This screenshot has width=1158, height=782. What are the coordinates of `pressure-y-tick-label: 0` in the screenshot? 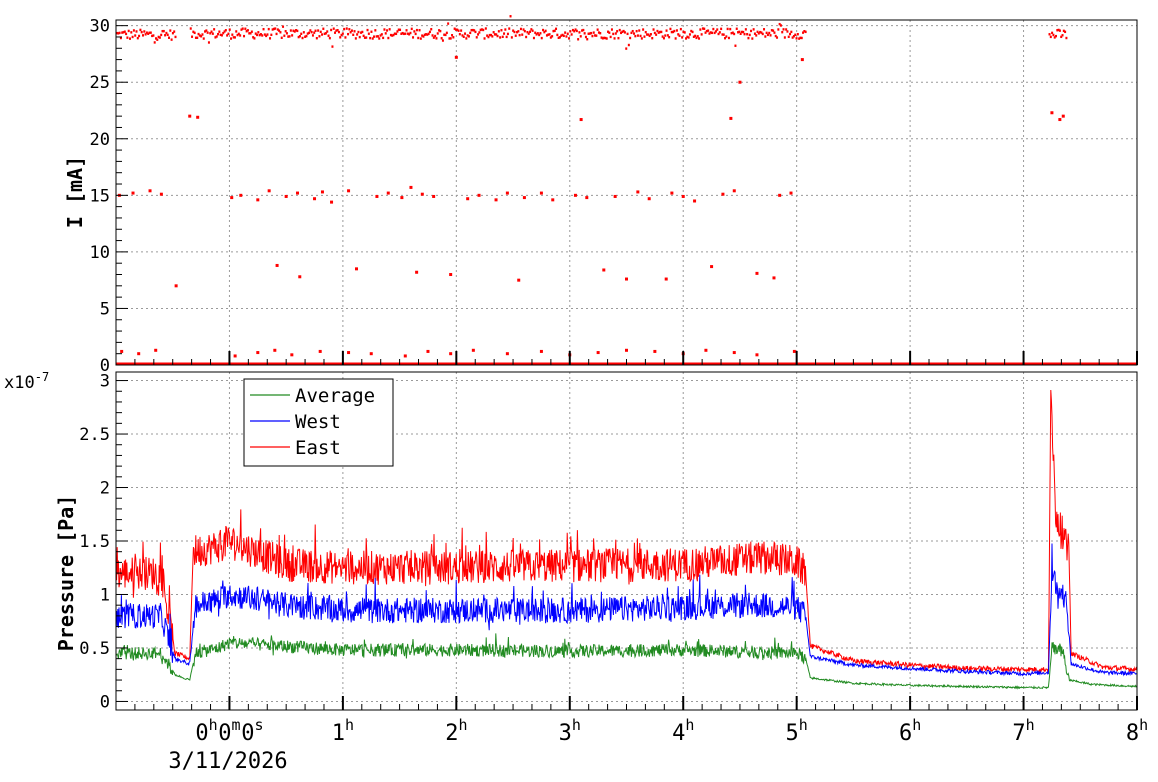 It's located at (105, 702).